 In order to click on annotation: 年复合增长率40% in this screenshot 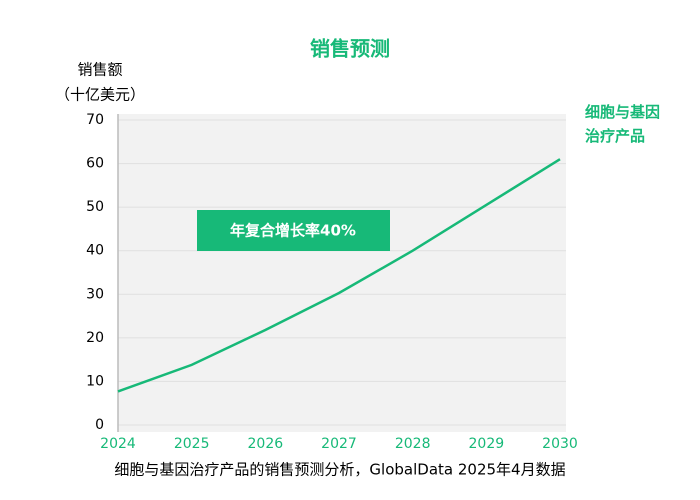, I will do `click(293, 231)`.